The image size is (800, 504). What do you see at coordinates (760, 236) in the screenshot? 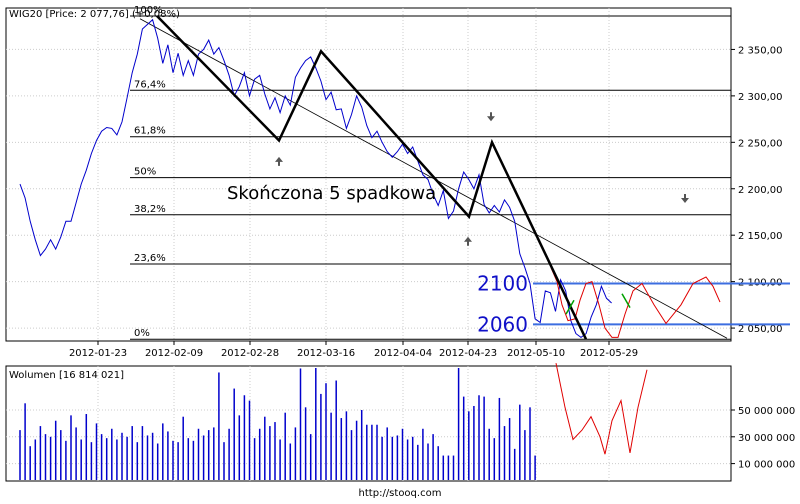
I see `y-tick-label: 2 150,00` at bounding box center [760, 236].